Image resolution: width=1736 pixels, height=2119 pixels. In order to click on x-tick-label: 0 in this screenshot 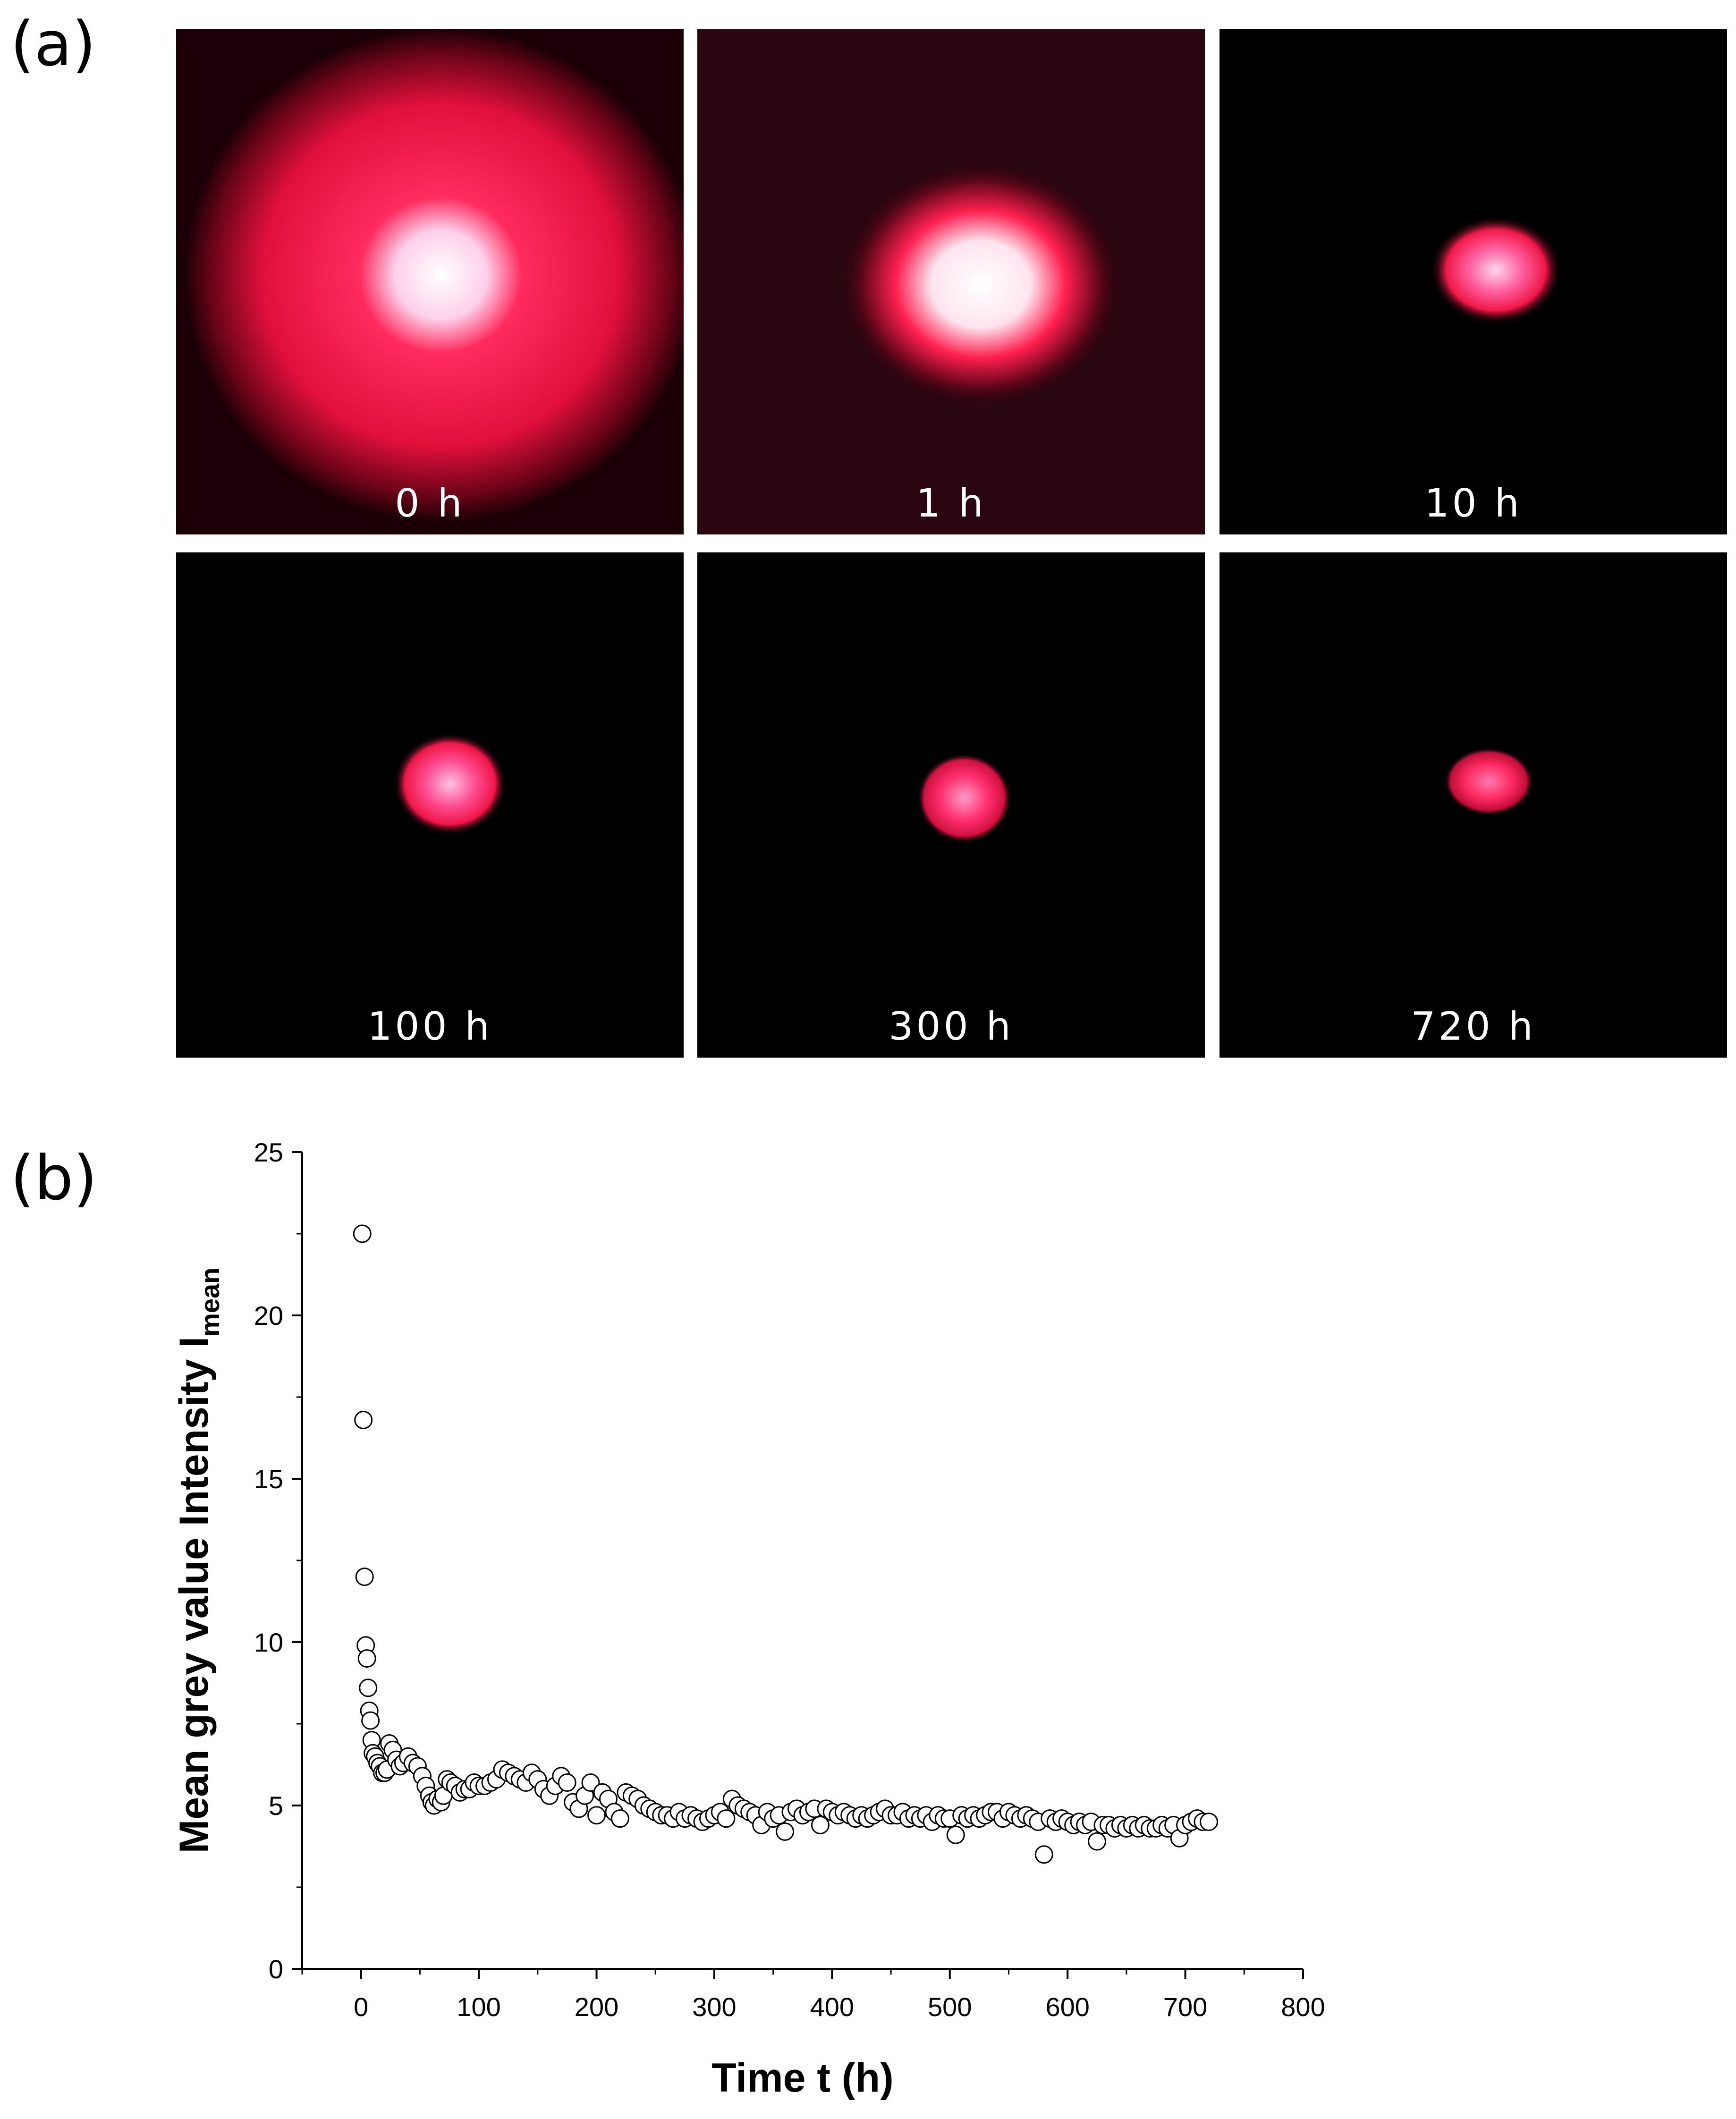, I will do `click(361, 2007)`.